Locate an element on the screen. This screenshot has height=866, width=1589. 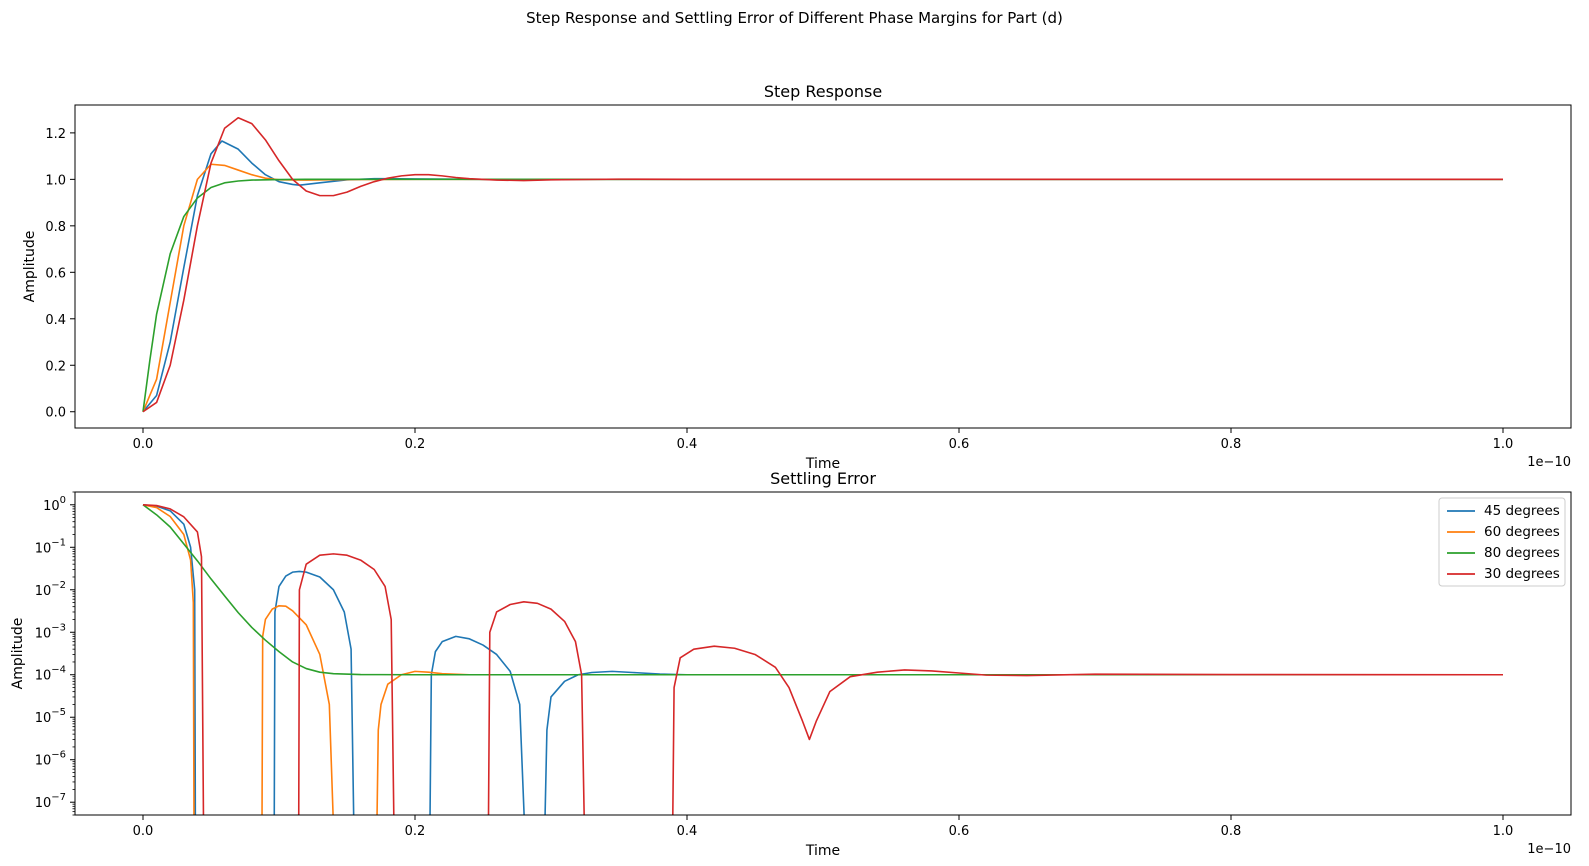
y-tick-label: 10⁰ is located at coordinates (54, 504).